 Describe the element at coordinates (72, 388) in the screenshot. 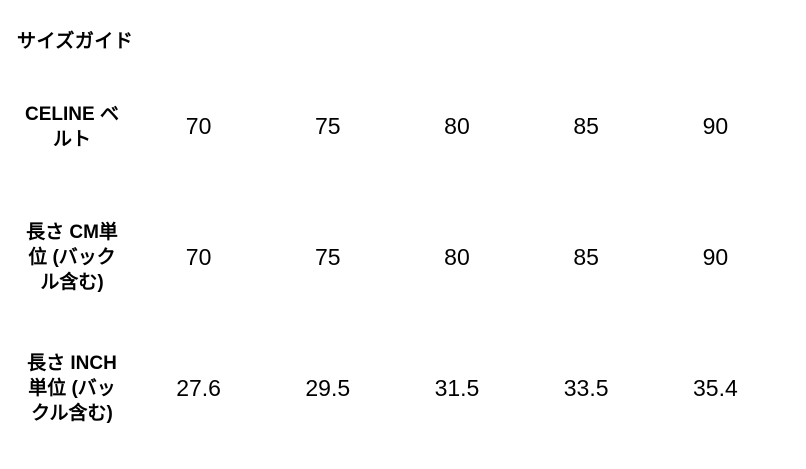

I see `row-header-length-inch: 長さ INCH 単位 (バッ クル含む)` at that location.